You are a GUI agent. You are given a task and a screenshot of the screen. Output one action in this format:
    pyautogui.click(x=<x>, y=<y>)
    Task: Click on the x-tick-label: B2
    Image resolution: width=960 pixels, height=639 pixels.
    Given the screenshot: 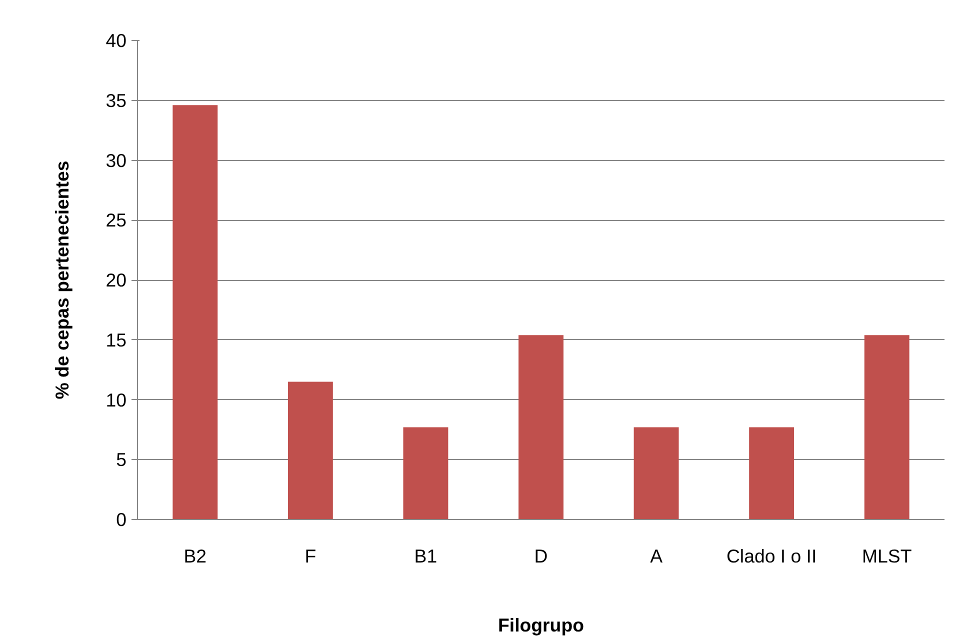 What is the action you would take?
    pyautogui.click(x=195, y=556)
    